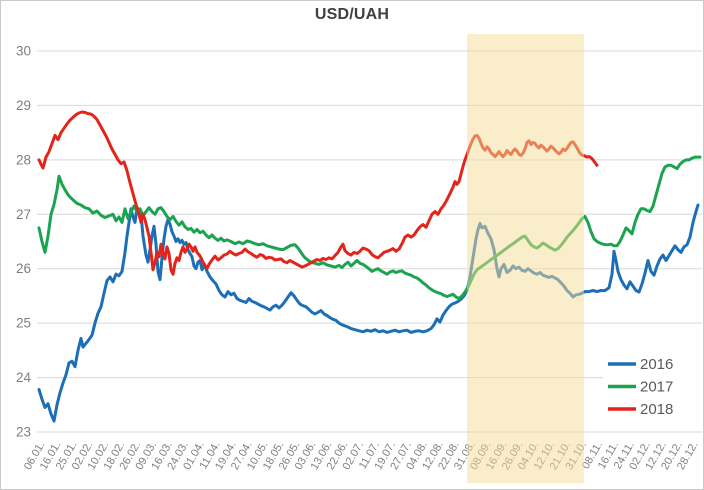  Describe the element at coordinates (24, 377) in the screenshot. I see `y-tick-label-24: 24` at that location.